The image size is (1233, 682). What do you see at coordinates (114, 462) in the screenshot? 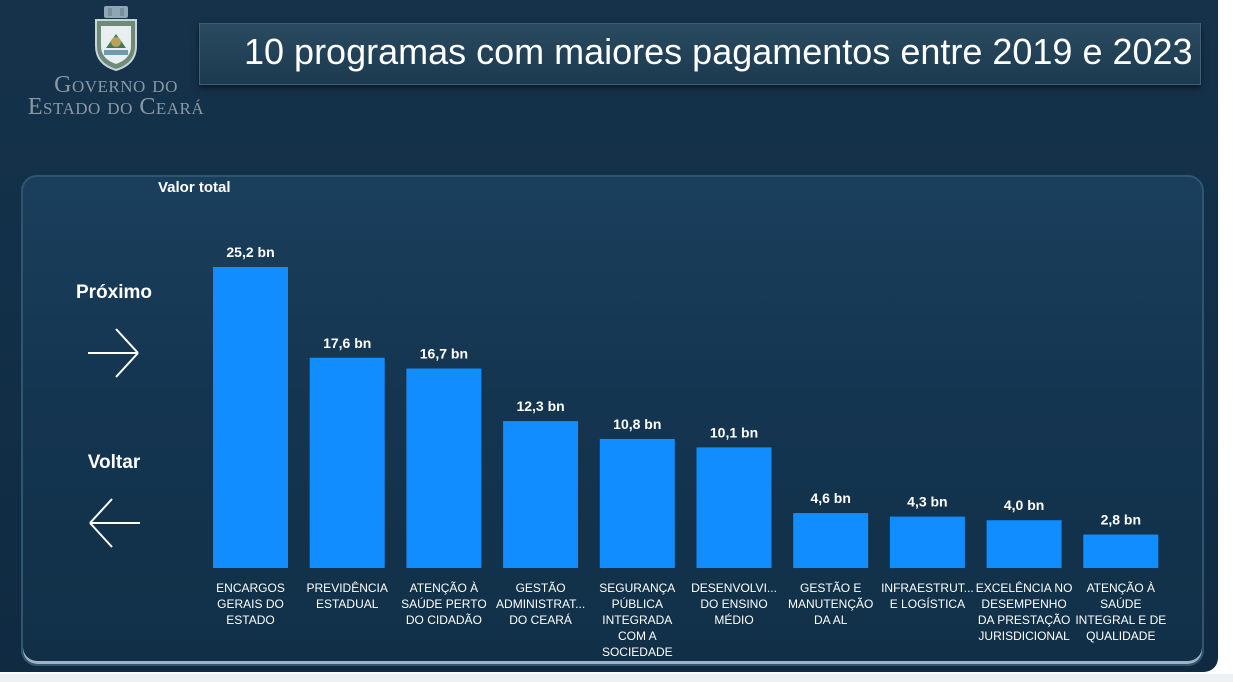
I see `back-label: Voltar` at bounding box center [114, 462].